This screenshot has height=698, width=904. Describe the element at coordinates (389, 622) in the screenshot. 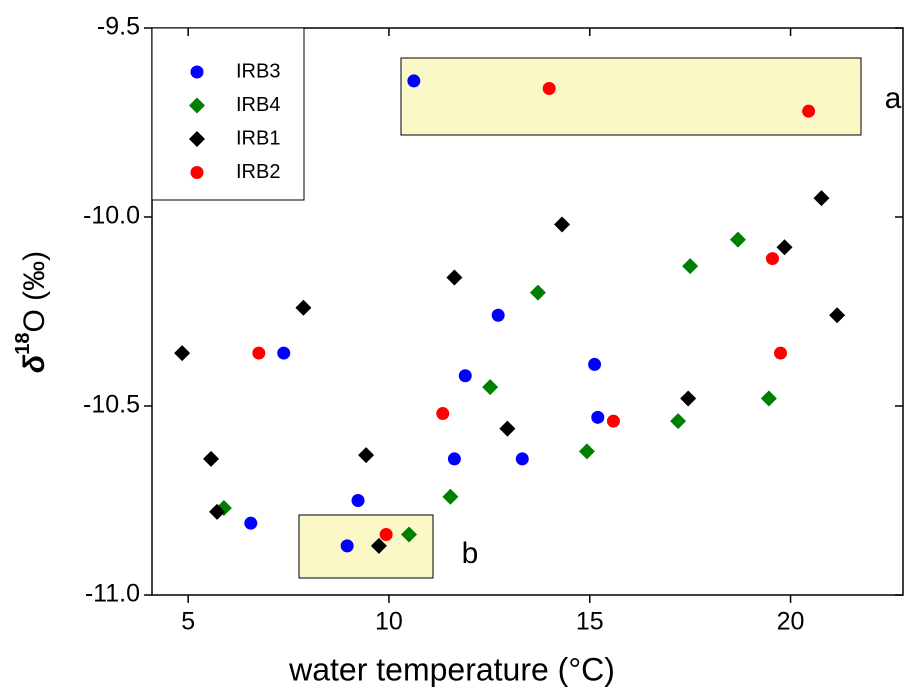

I see `x-tick-label: 10` at that location.